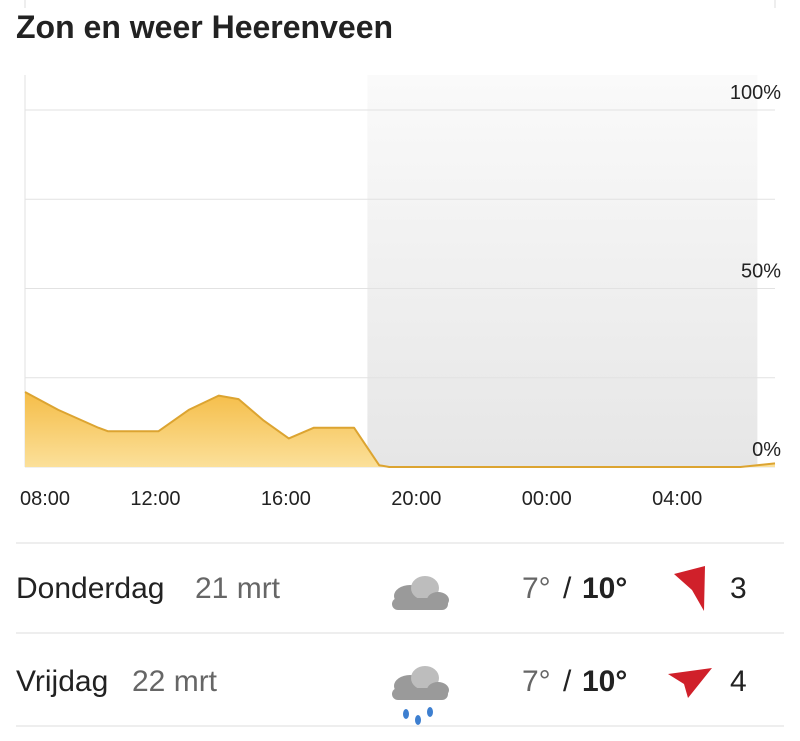 The height and width of the screenshot is (741, 800). Describe the element at coordinates (62, 681) in the screenshot. I see `day-name: Vrijdag` at that location.